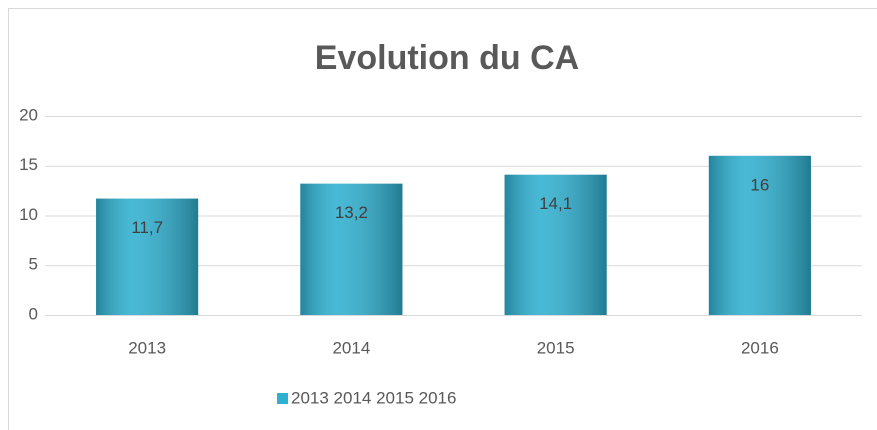 This screenshot has width=877, height=430. I want to click on y-tick-label: 20, so click(28, 114).